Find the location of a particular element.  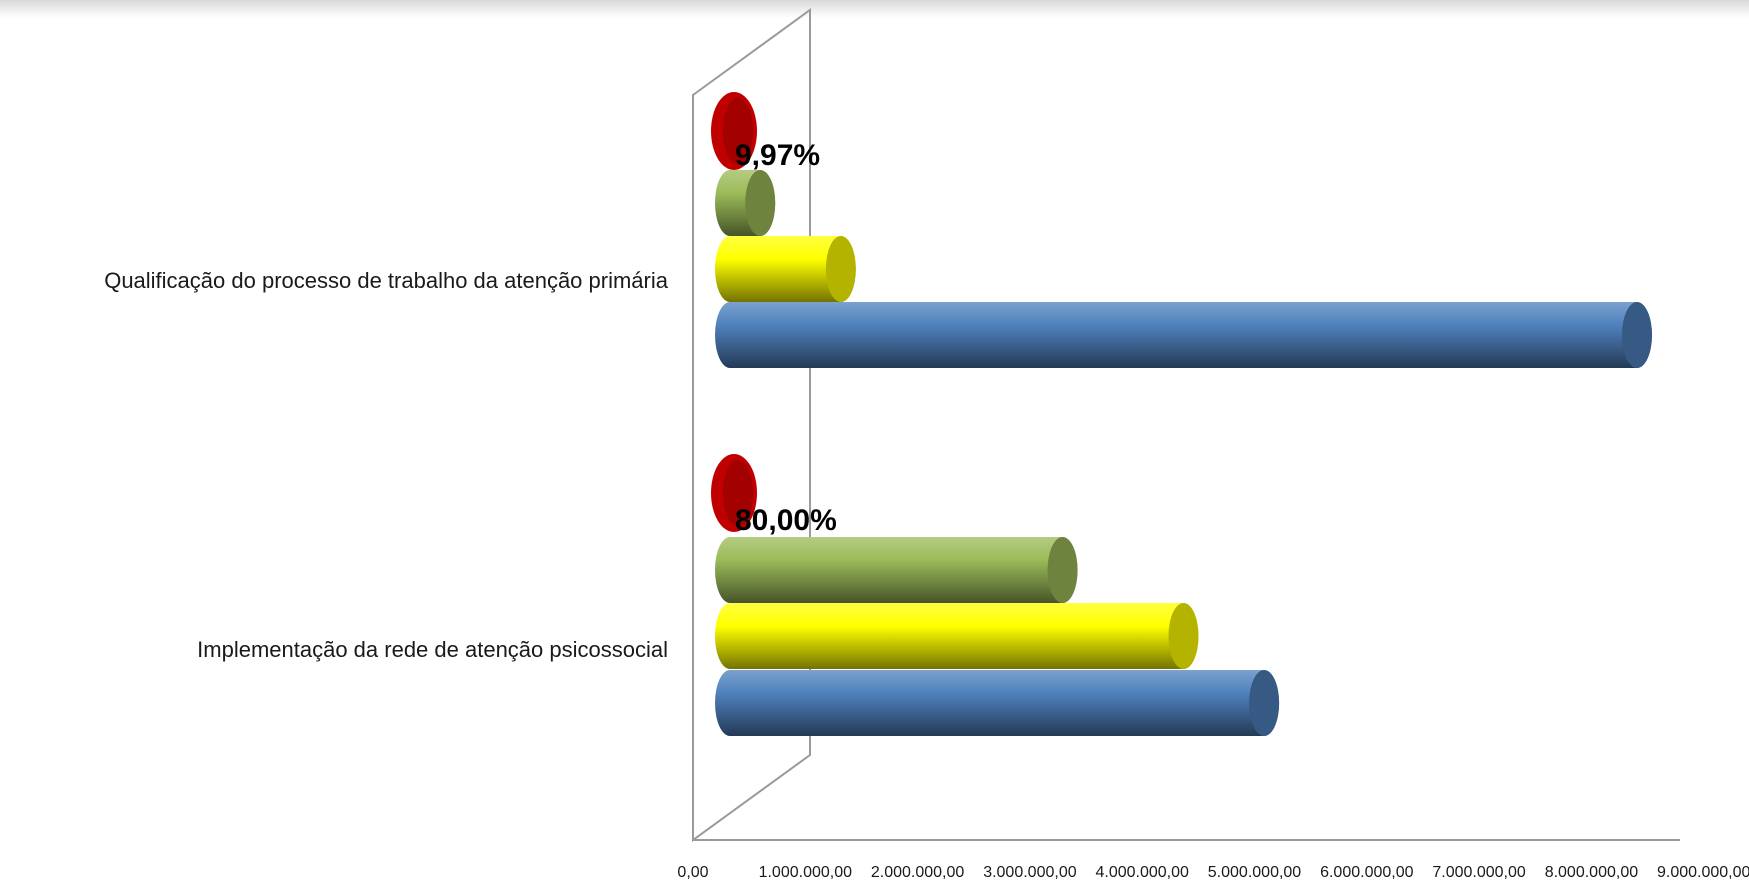

data-label-2: 80,00% is located at coordinates (786, 520).